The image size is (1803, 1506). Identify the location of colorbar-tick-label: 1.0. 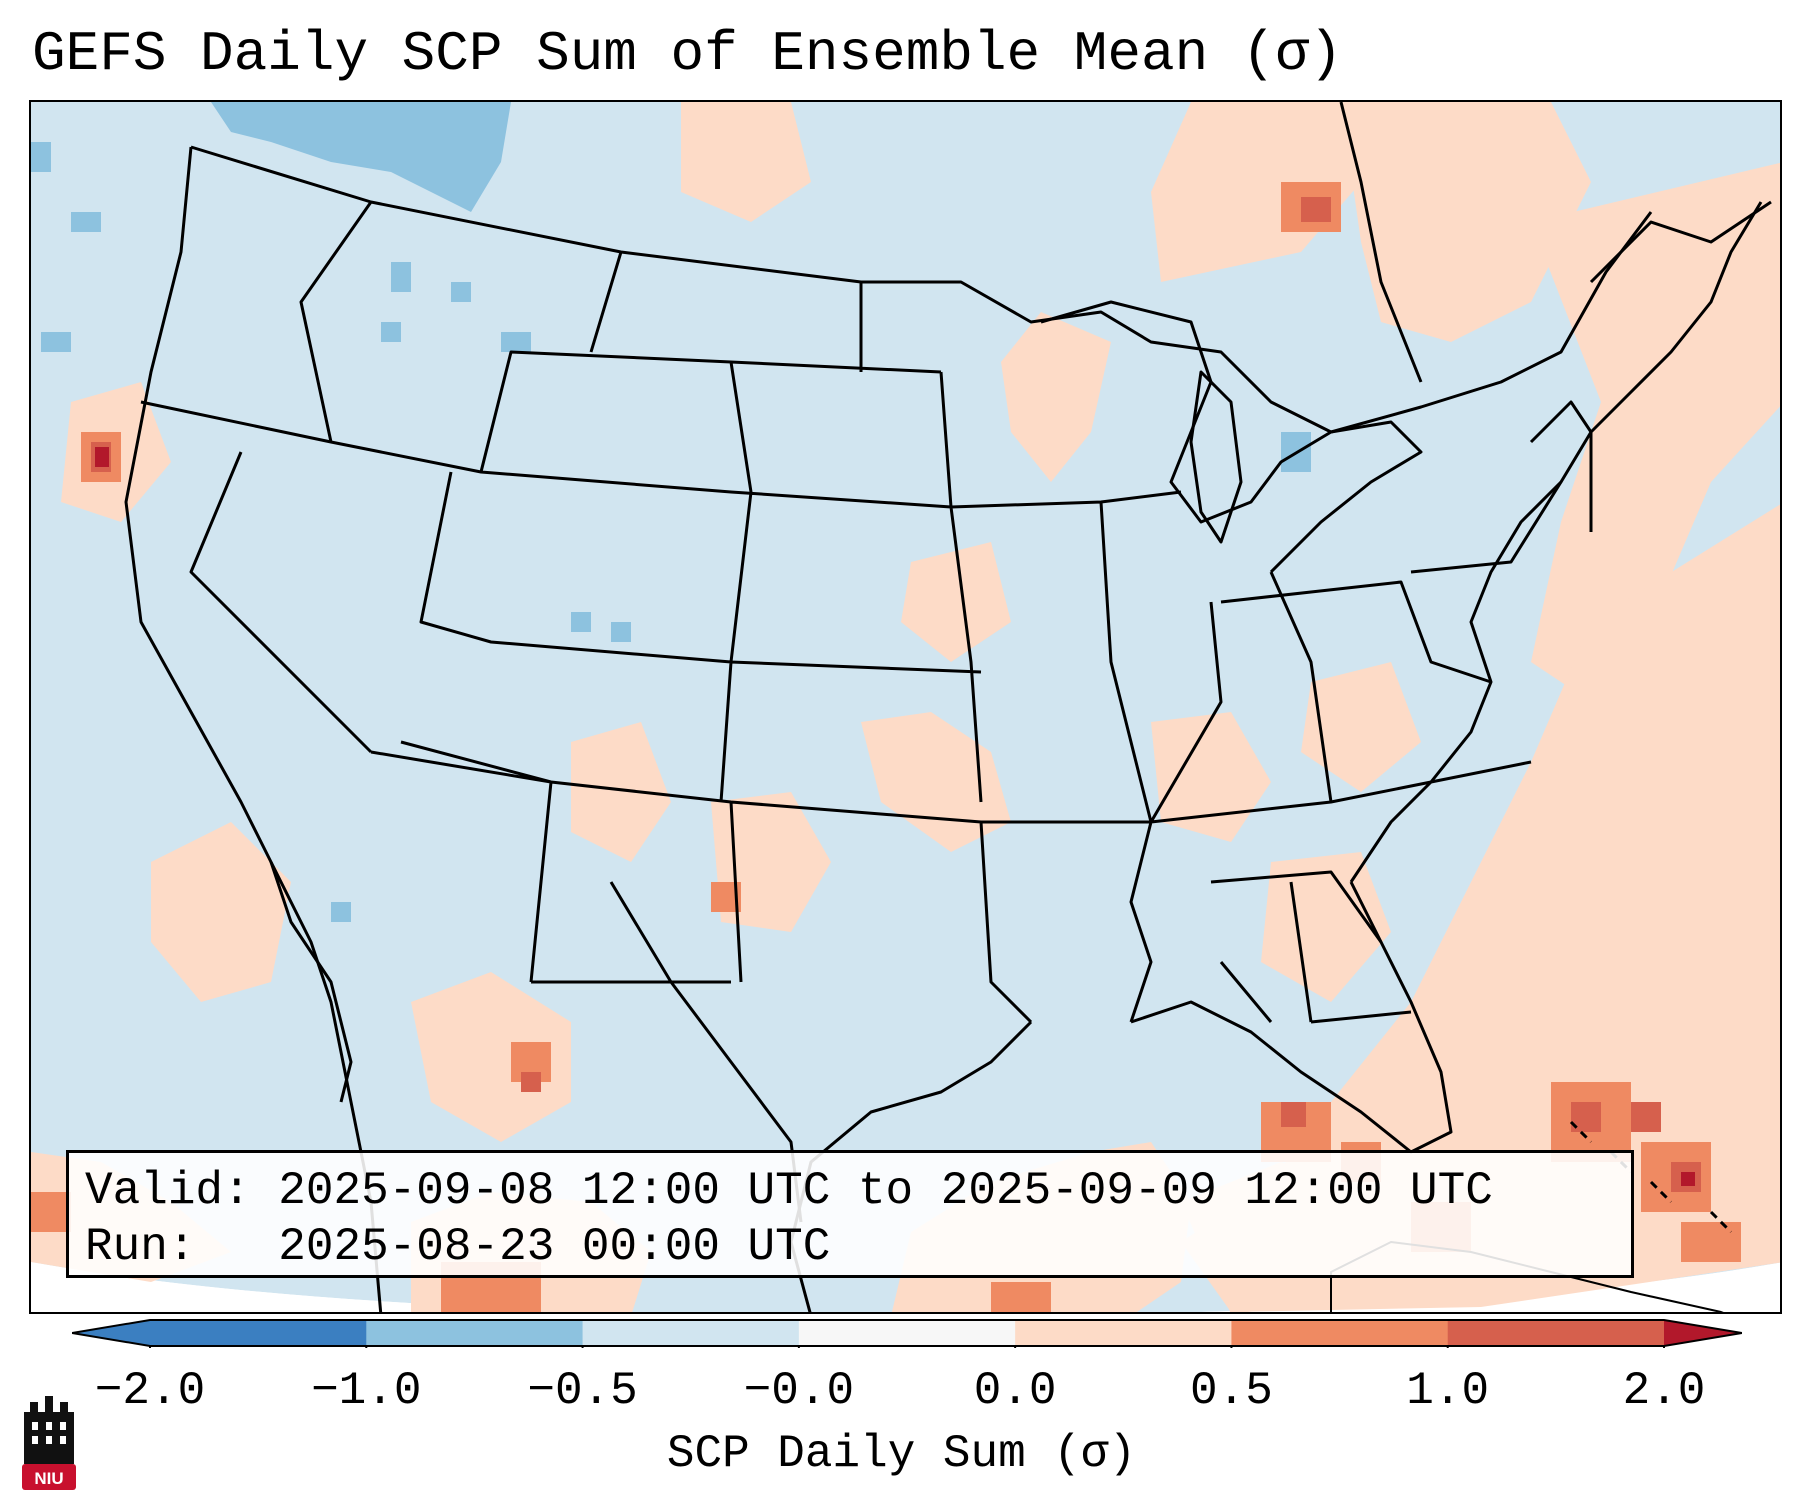
(1448, 1391).